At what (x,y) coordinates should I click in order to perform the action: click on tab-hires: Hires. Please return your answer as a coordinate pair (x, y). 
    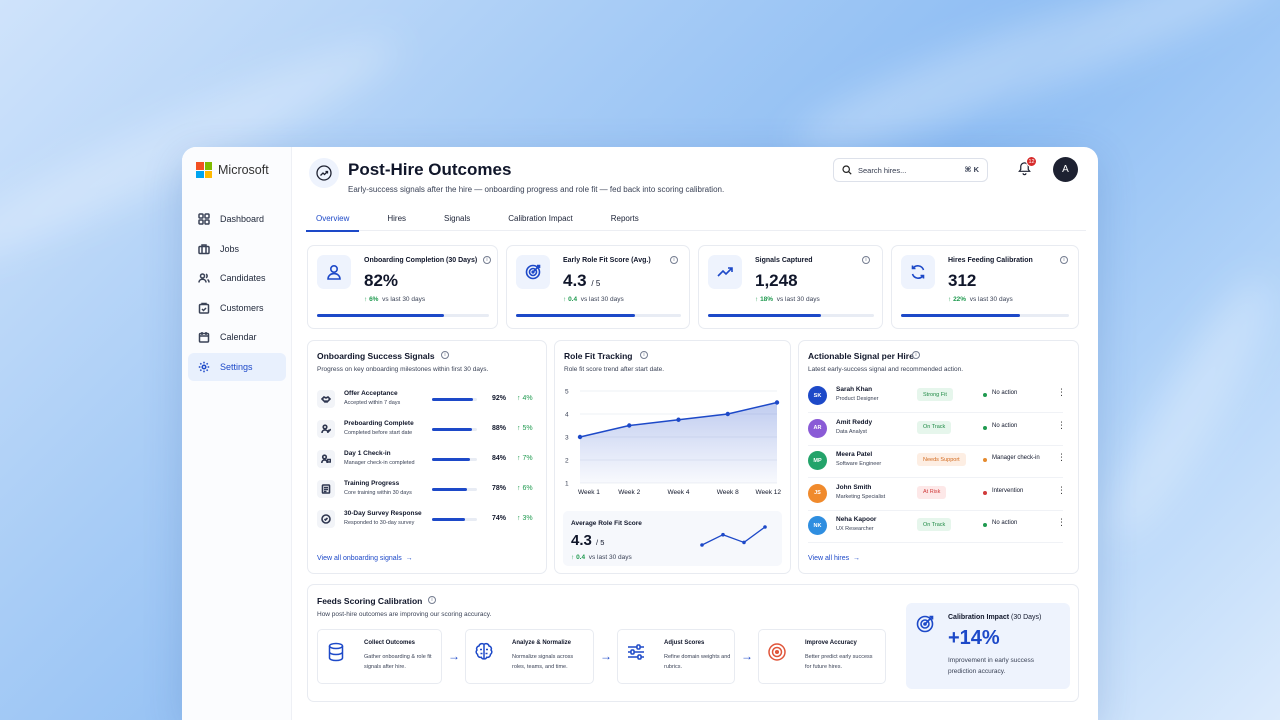
    Looking at the image, I should click on (397, 218).